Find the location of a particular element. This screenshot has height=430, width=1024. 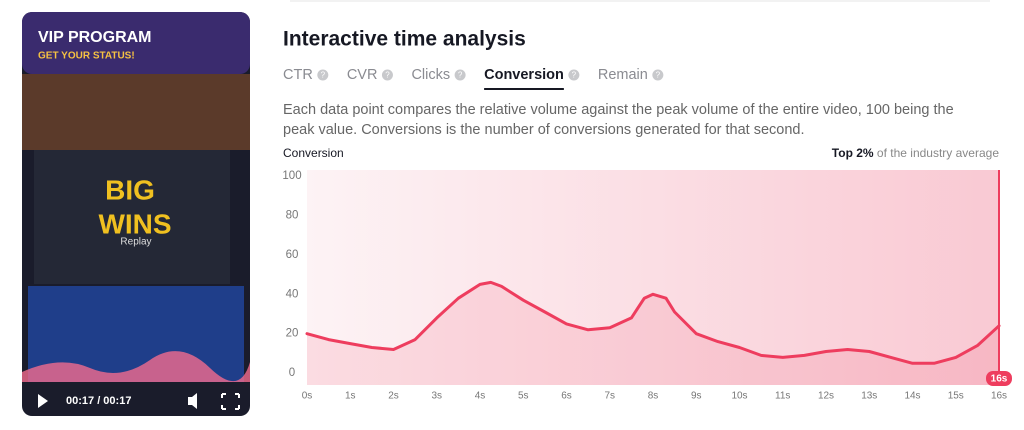

benchmark-strong: Top 2% is located at coordinates (853, 153).